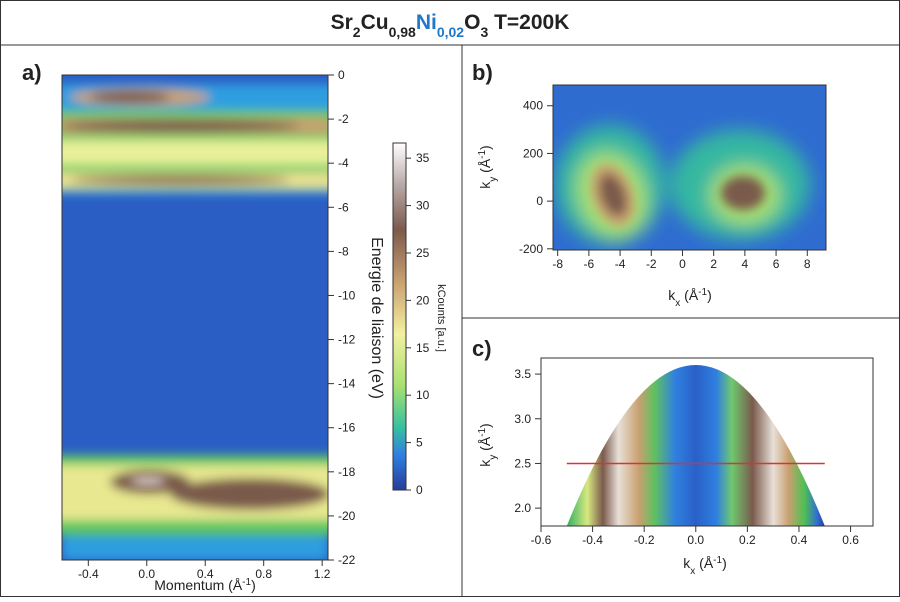 The image size is (900, 602). I want to click on x-tick-label: 0.2, so click(747, 540).